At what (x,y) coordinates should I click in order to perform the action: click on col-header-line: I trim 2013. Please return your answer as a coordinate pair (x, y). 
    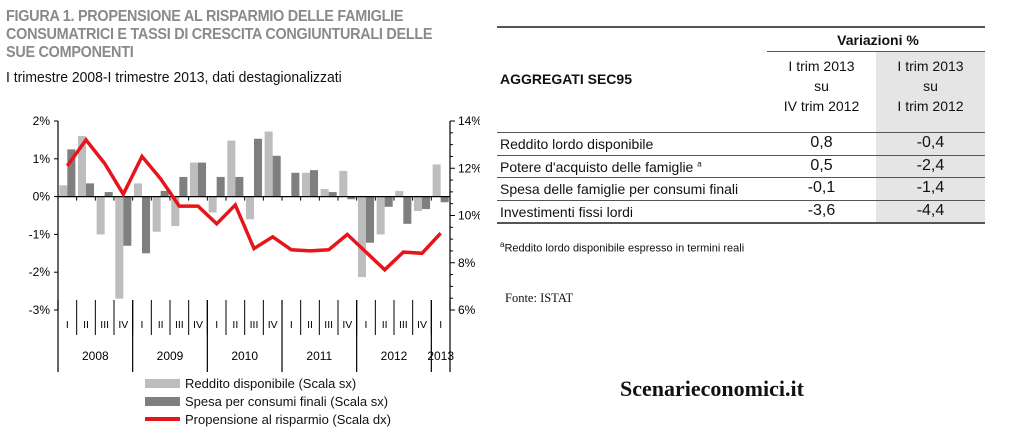
    Looking at the image, I should click on (821, 66).